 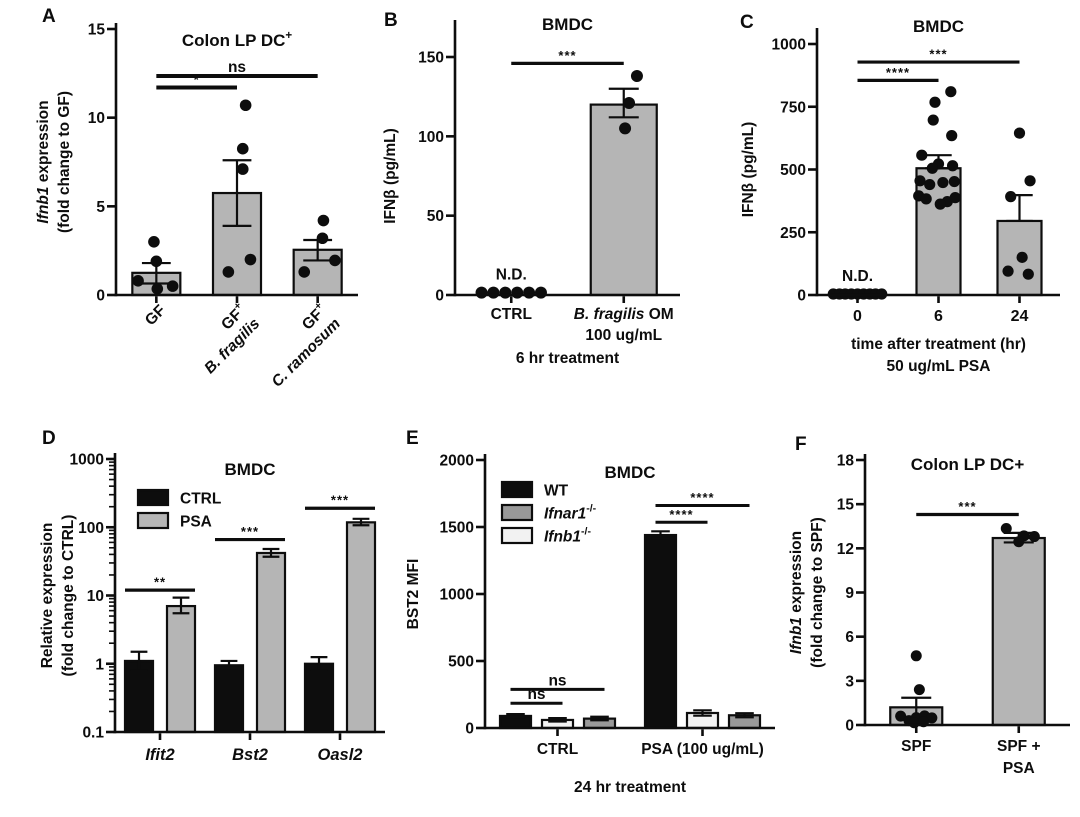 What do you see at coordinates (845, 549) in the screenshot?
I see `svg-text: 12` at bounding box center [845, 549].